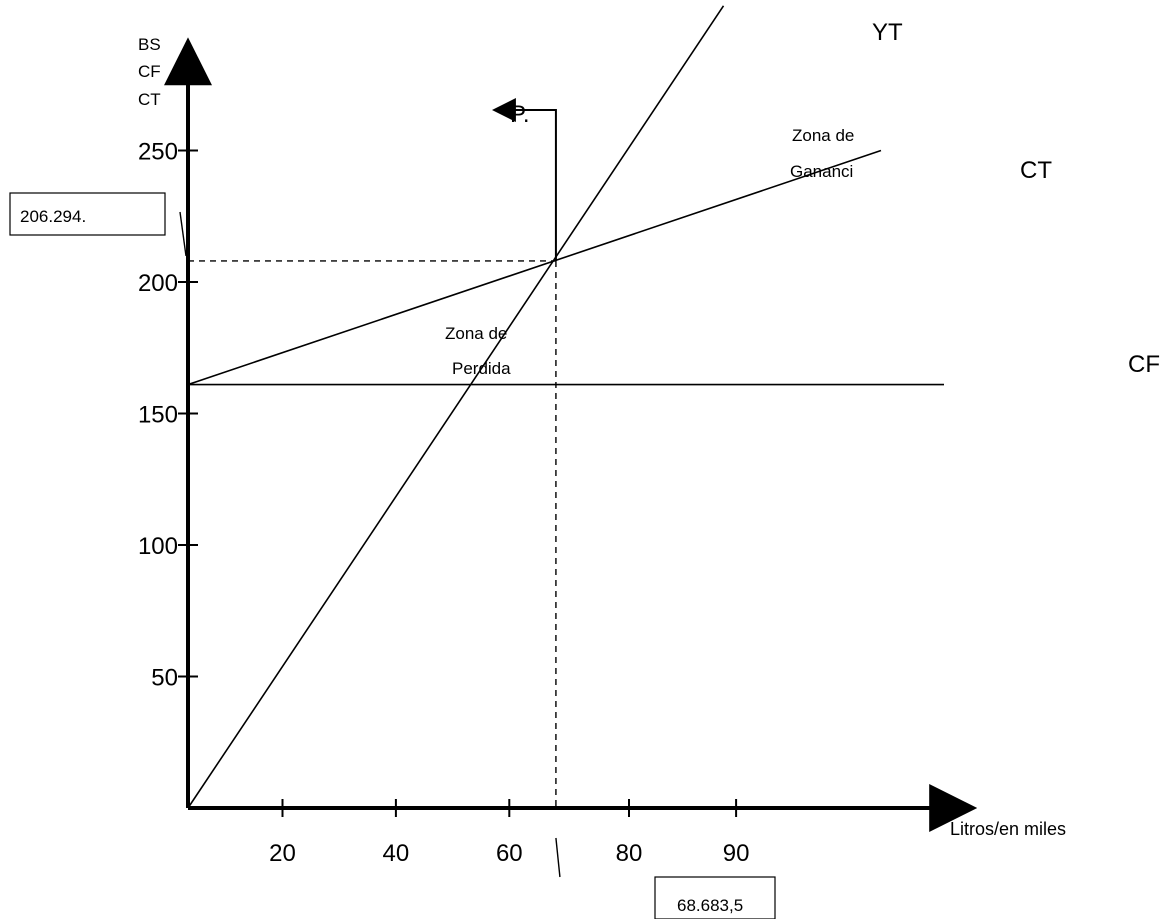 This screenshot has width=1175, height=919. What do you see at coordinates (158, 283) in the screenshot?
I see `y-tick-label-3: 200` at bounding box center [158, 283].